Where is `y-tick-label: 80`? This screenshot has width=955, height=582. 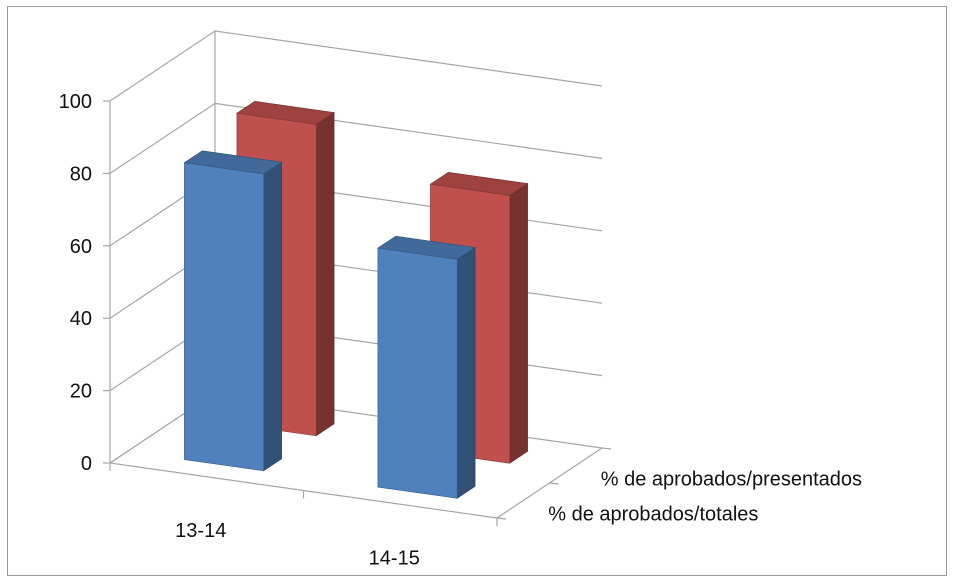 y-tick-label: 80 is located at coordinates (81, 174).